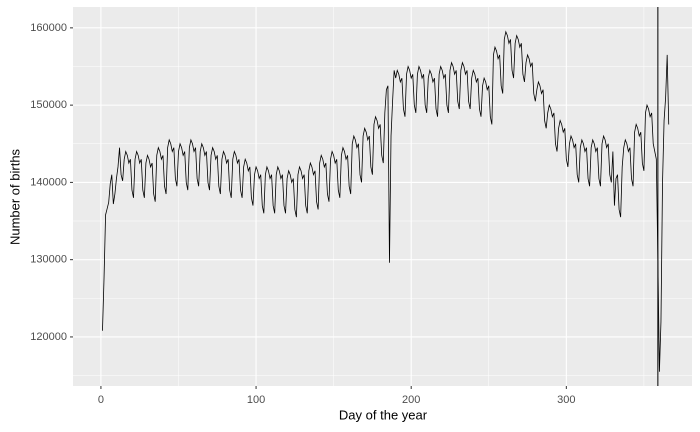 The image size is (700, 432). What do you see at coordinates (566, 400) in the screenshot?
I see `x-tick-label: 300` at bounding box center [566, 400].